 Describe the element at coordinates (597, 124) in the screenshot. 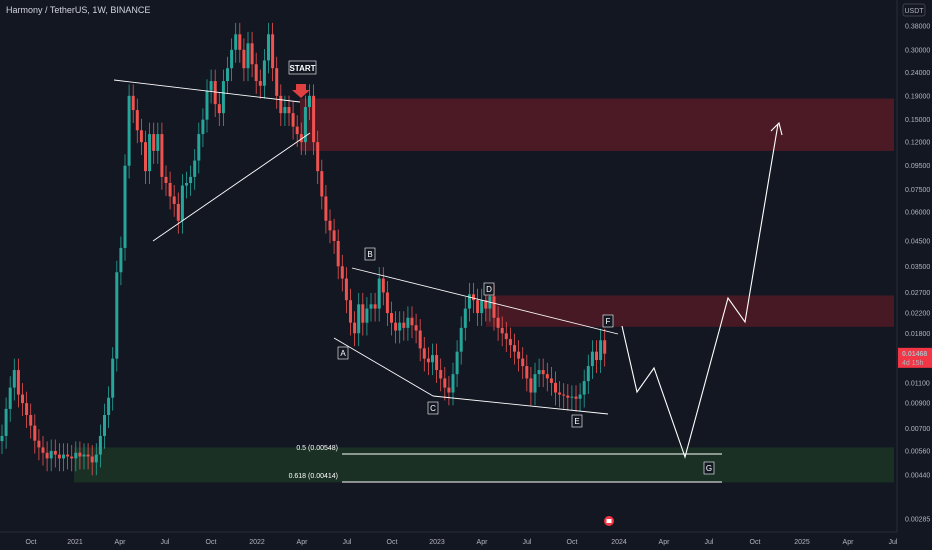

I see `resistance-zone` at that location.